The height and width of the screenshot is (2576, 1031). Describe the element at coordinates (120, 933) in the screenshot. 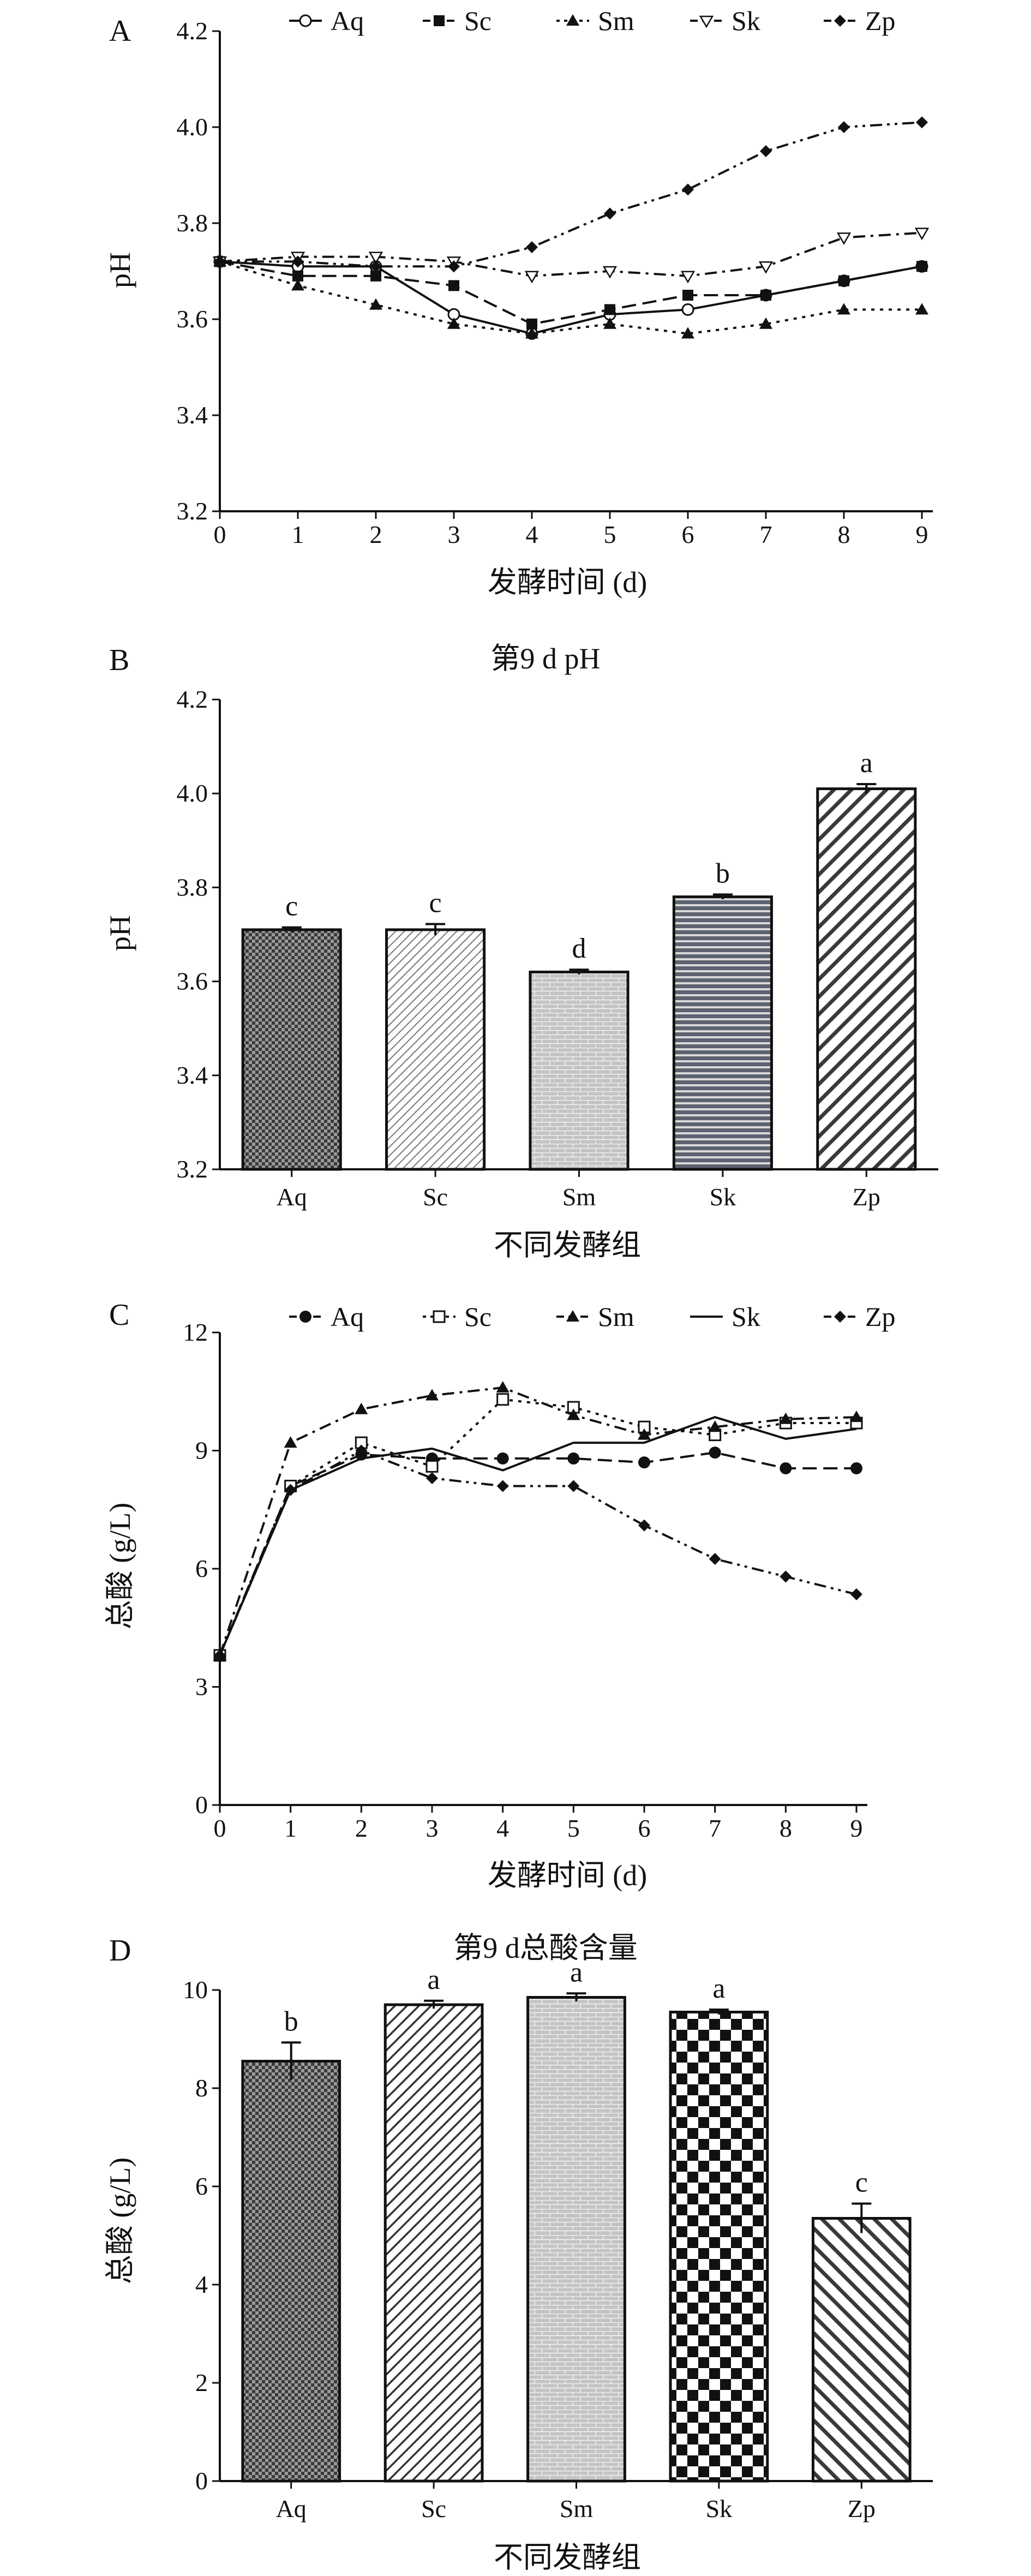

I see `y-axis-label-B: pH` at that location.